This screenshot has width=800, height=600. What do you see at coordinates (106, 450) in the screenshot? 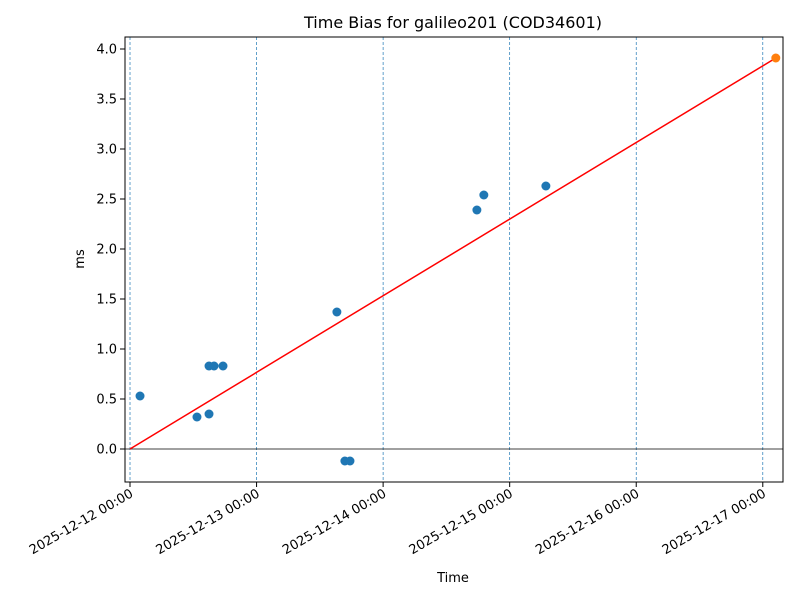
I see `y-tick-label: 0.0` at bounding box center [106, 450].